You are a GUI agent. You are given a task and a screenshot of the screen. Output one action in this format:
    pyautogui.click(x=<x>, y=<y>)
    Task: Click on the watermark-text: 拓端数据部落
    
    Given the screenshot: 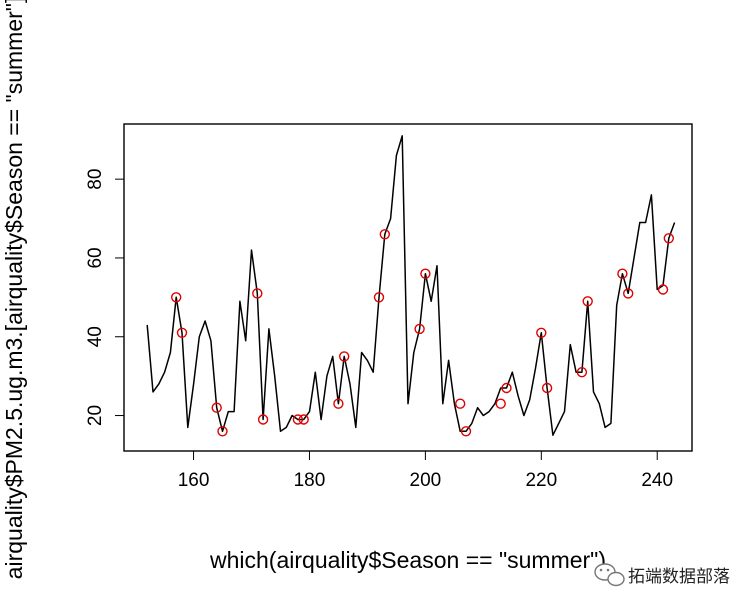 What is the action you would take?
    pyautogui.click(x=679, y=577)
    